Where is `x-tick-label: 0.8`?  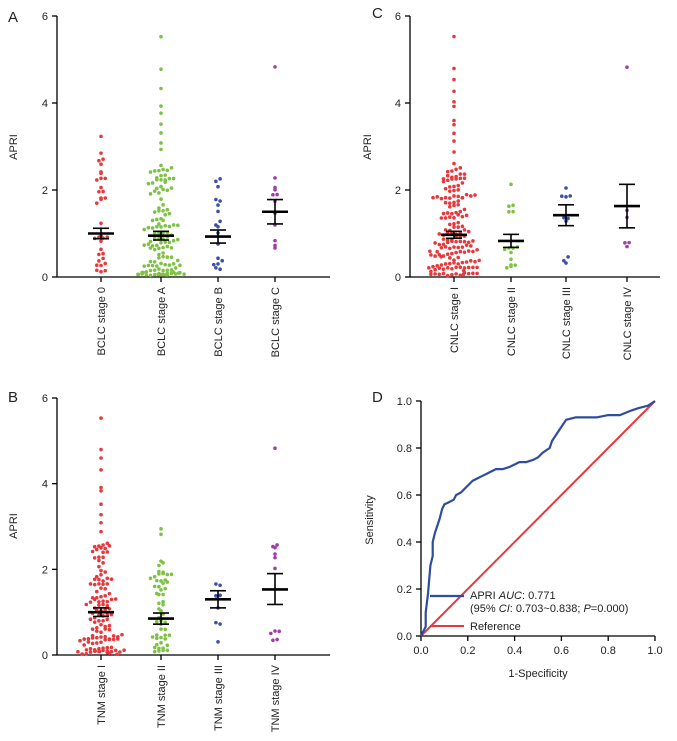 x-tick-label: 0.8 is located at coordinates (608, 651).